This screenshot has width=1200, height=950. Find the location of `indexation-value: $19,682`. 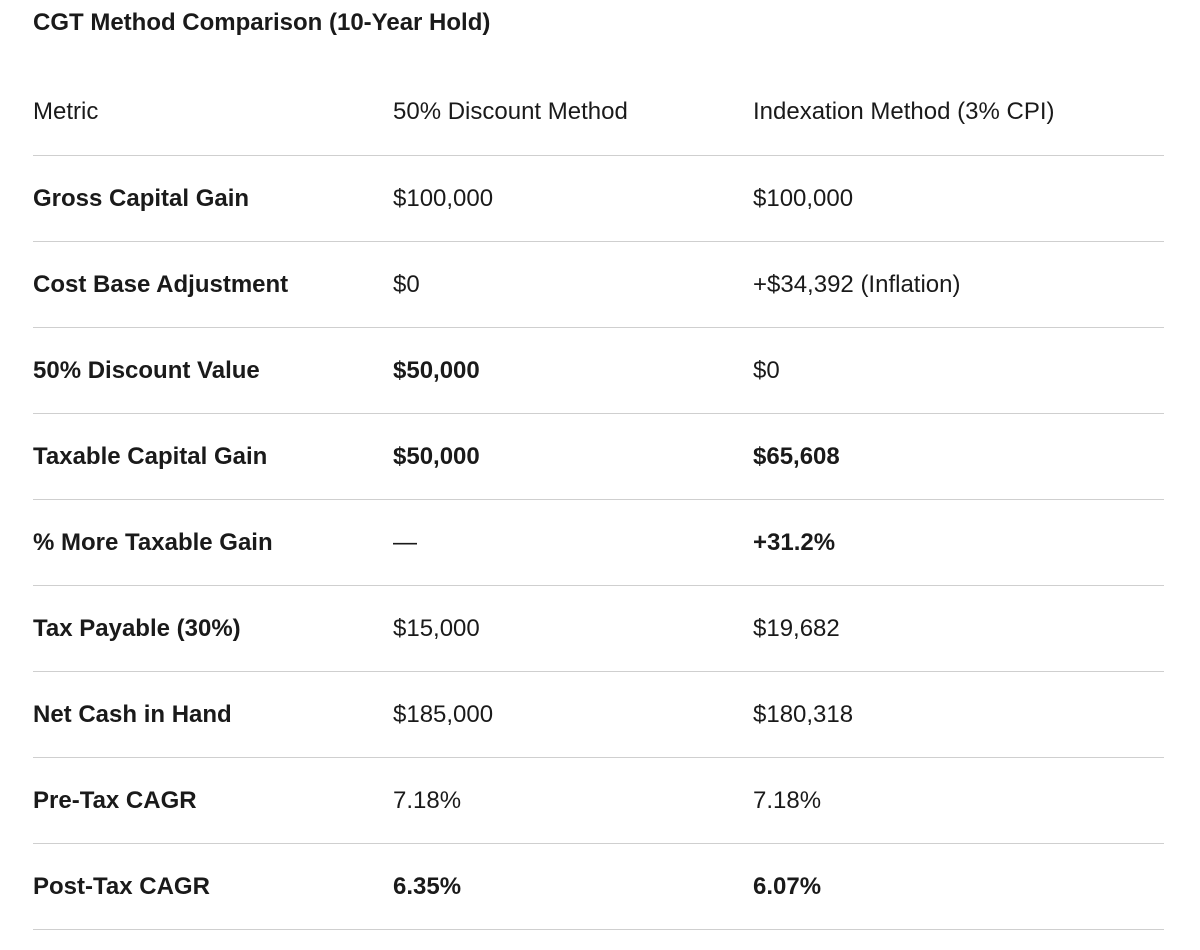

indexation-value: $19,682 is located at coordinates (796, 628).